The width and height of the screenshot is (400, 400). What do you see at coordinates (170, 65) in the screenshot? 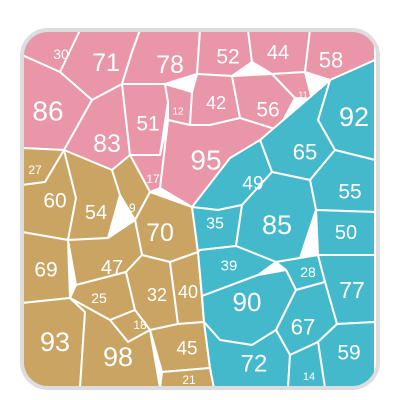
I see `cell-label-78: 78` at bounding box center [170, 65].